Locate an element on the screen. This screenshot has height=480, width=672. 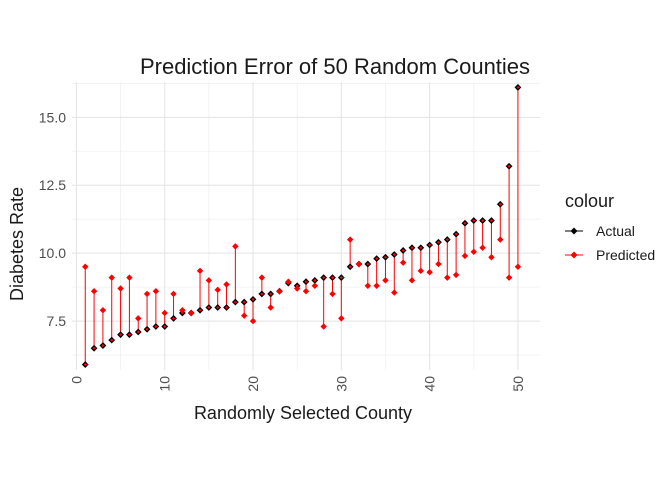
x-axis-ticks: 0 10 20 30 40 50 is located at coordinates (297, 384).